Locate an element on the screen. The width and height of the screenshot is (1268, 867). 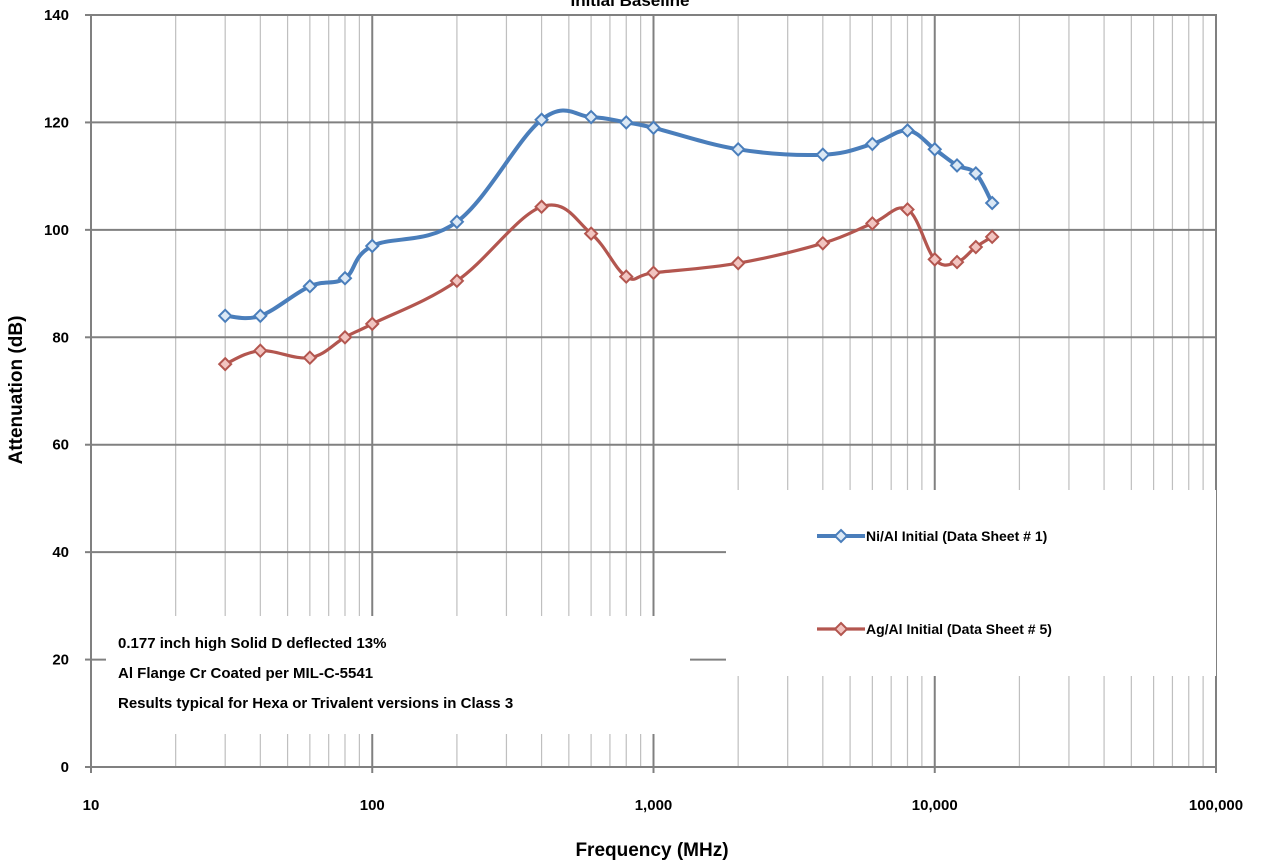
legend-label: Ag/Al Initial (Data Sheet # 5) is located at coordinates (959, 629).